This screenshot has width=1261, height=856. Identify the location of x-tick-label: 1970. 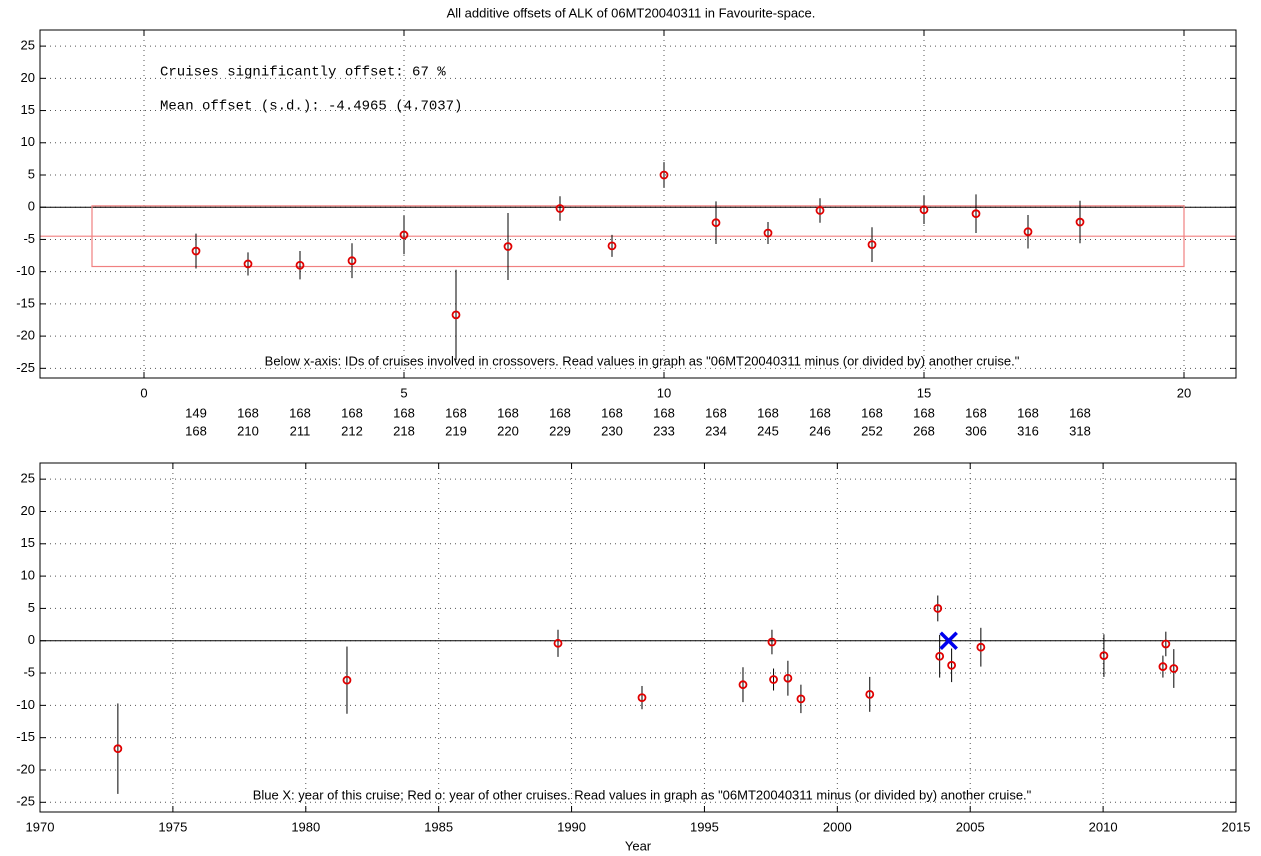
(40, 826).